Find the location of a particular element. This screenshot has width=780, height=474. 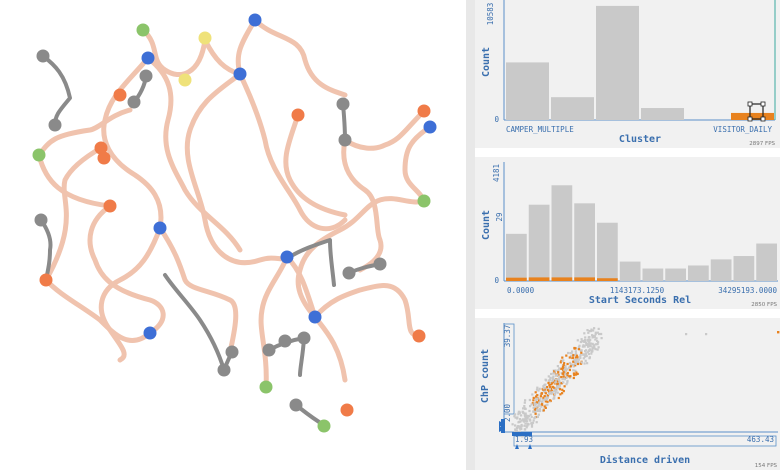

panel-divider is located at coordinates (470, 235).